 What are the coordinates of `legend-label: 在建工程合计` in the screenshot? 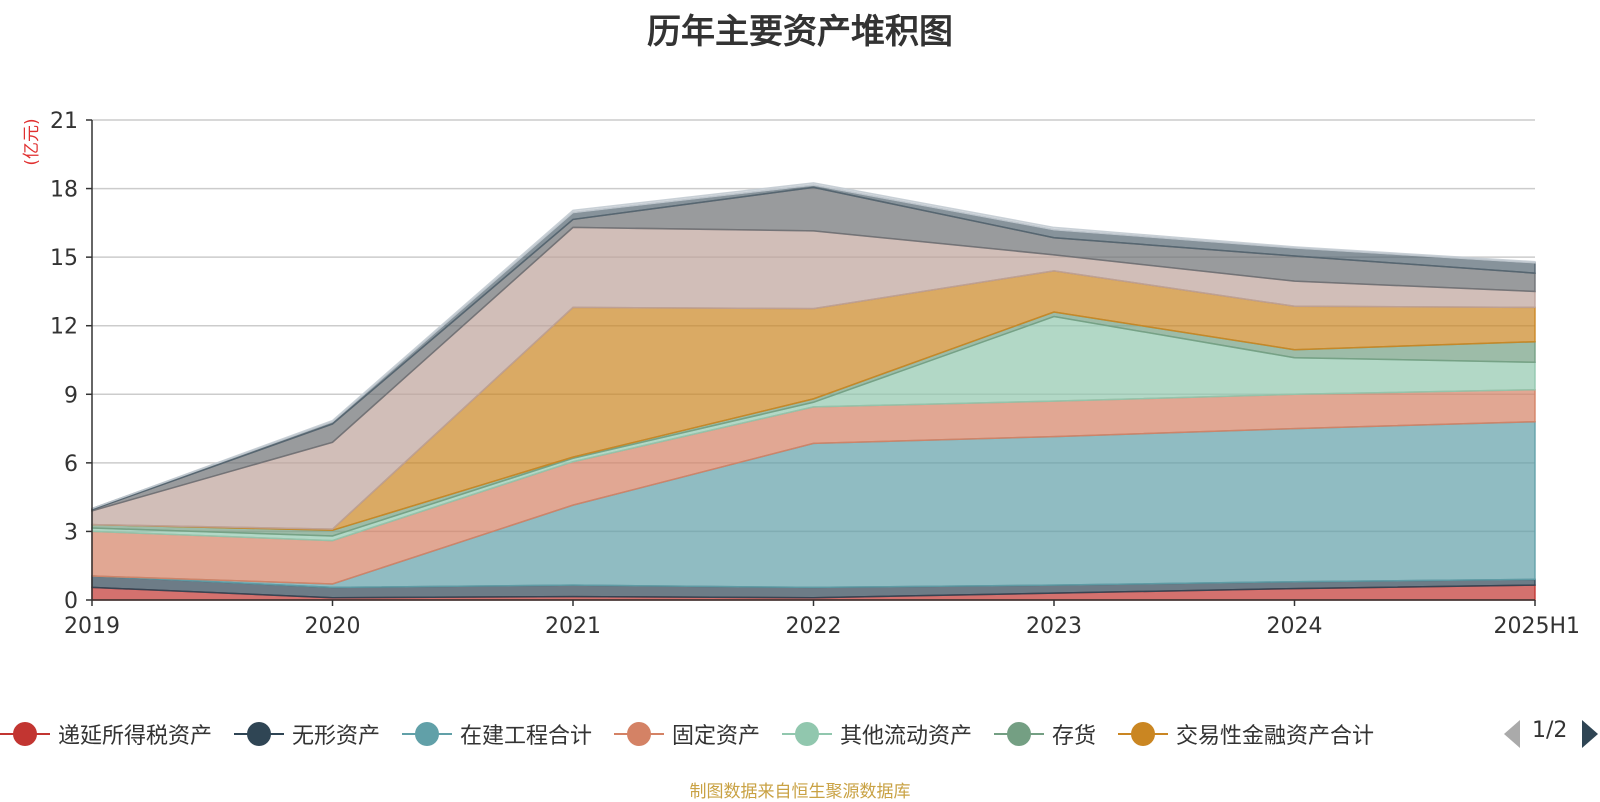 It's located at (526, 736).